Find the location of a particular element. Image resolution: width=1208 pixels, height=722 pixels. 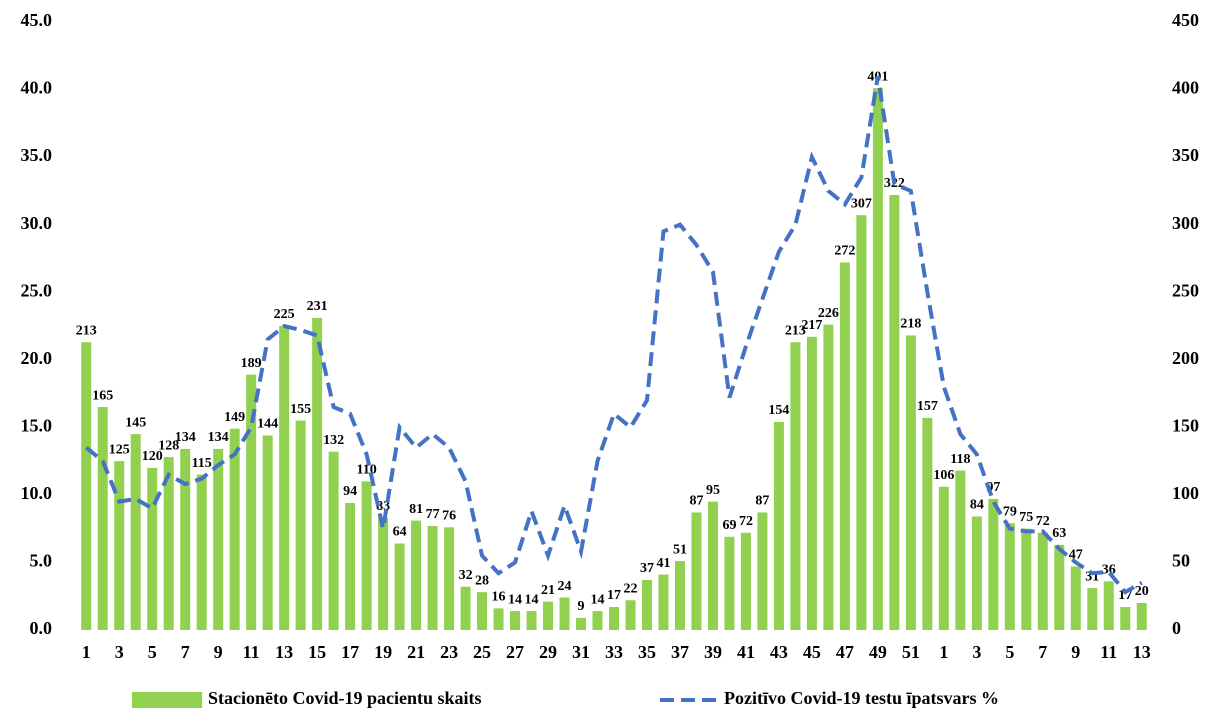

x-tick-label: 31 is located at coordinates (581, 652).